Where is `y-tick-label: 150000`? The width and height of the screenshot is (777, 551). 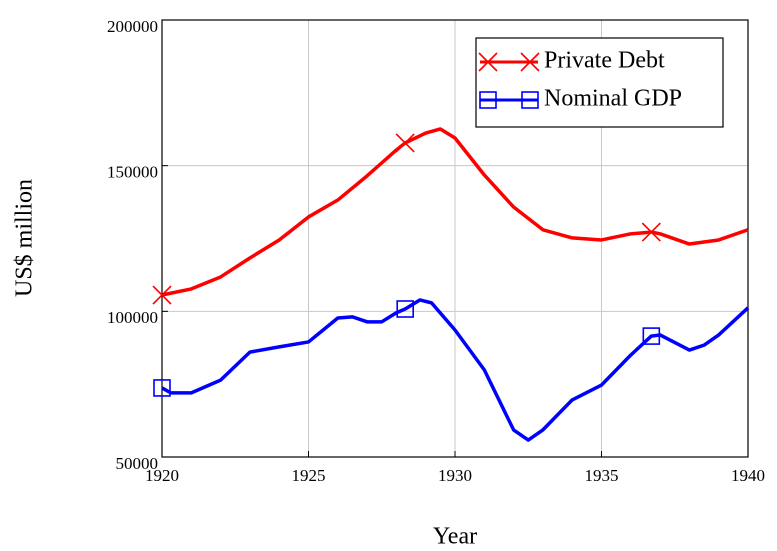 y-tick-label: 150000 is located at coordinates (132, 172).